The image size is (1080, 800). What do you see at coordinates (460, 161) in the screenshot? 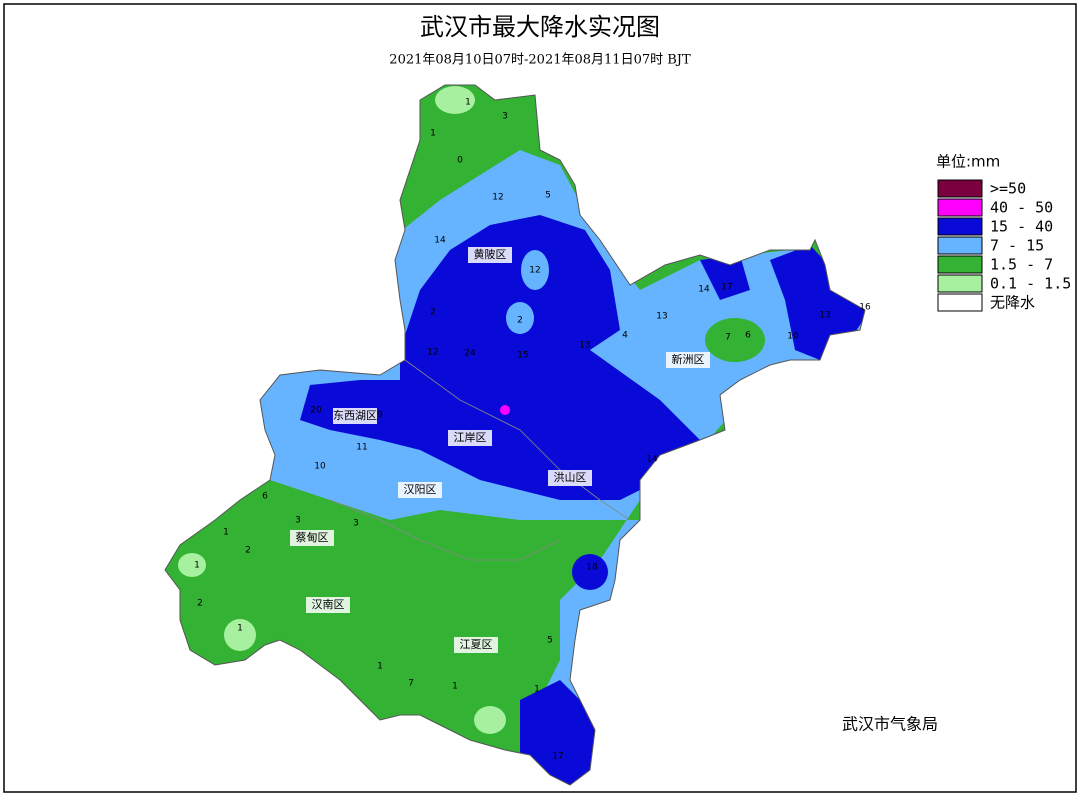
I see `station-value: 0` at bounding box center [460, 161].